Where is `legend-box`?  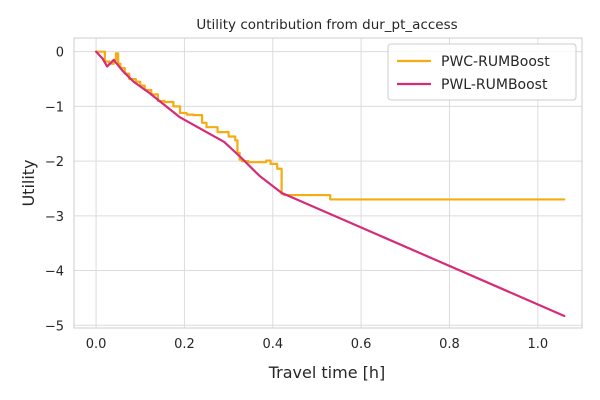
legend-box is located at coordinates (482, 72).